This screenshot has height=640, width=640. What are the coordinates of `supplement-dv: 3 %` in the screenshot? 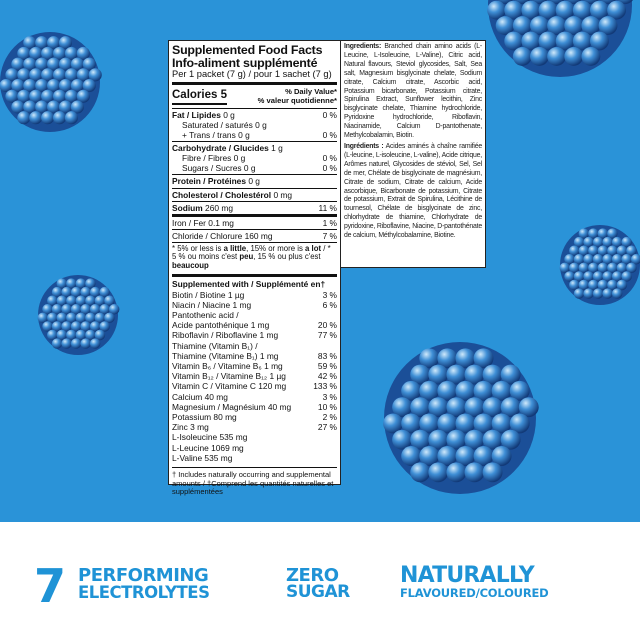 It's located at (329, 396).